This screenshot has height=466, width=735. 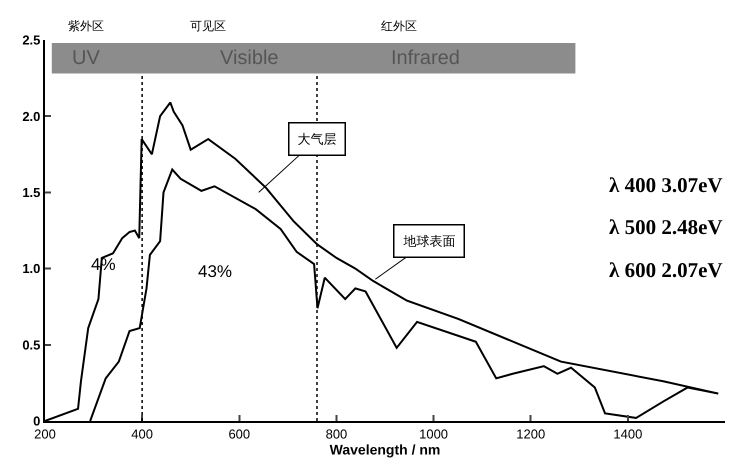 I want to click on text: 大气层, so click(x=317, y=139).